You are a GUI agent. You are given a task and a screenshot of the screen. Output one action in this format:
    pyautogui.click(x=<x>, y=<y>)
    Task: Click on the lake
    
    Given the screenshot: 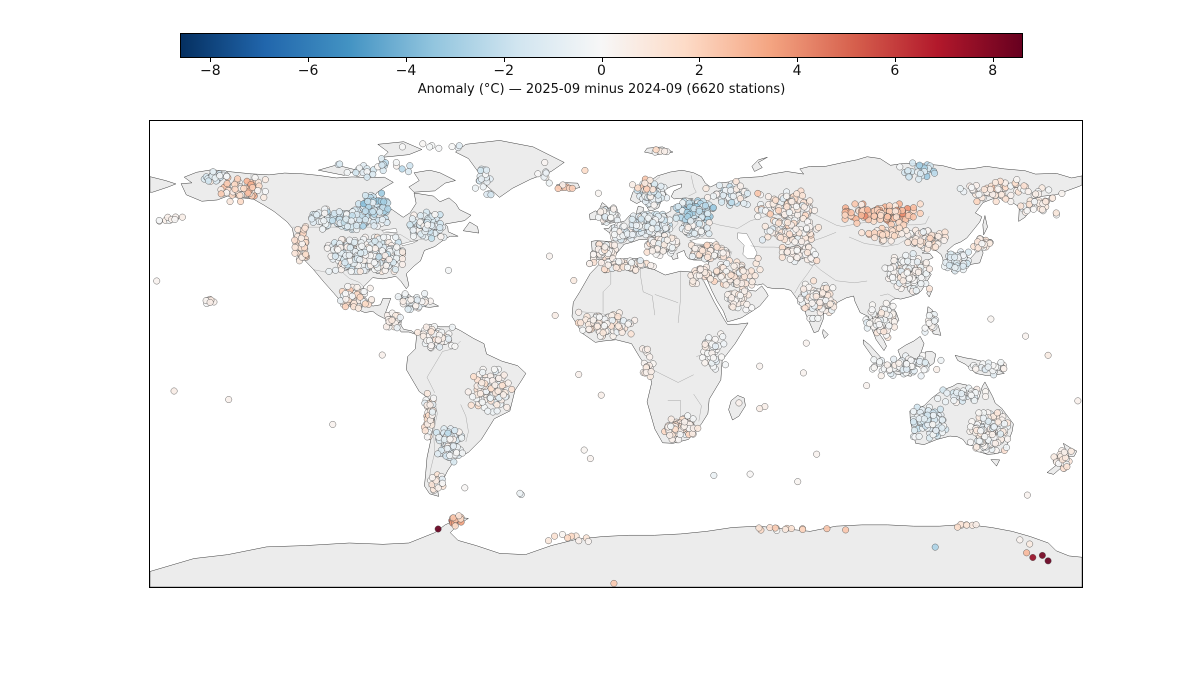 What is the action you would take?
    pyautogui.click(x=389, y=230)
    